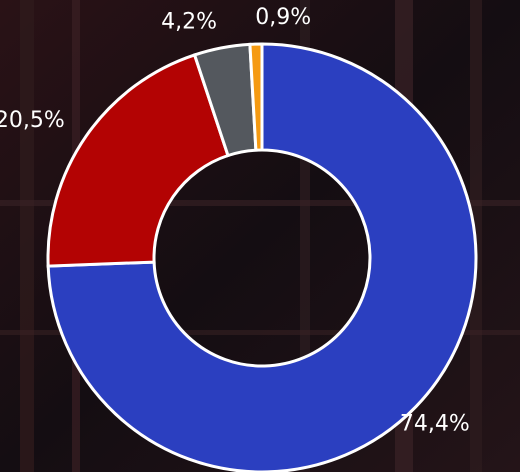  Describe the element at coordinates (256, 97) in the screenshot. I see `slice` at that location.